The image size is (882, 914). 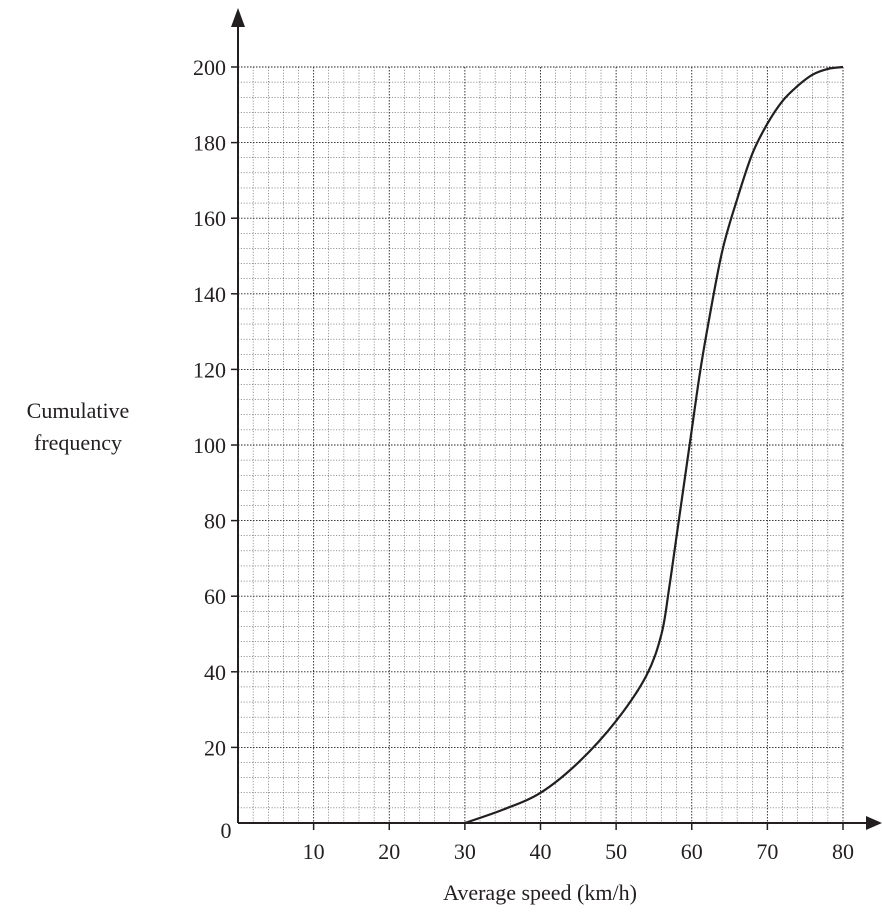 I want to click on x-tick-labels: 10 20 30 40 50 60 70 80, so click(x=578, y=843).